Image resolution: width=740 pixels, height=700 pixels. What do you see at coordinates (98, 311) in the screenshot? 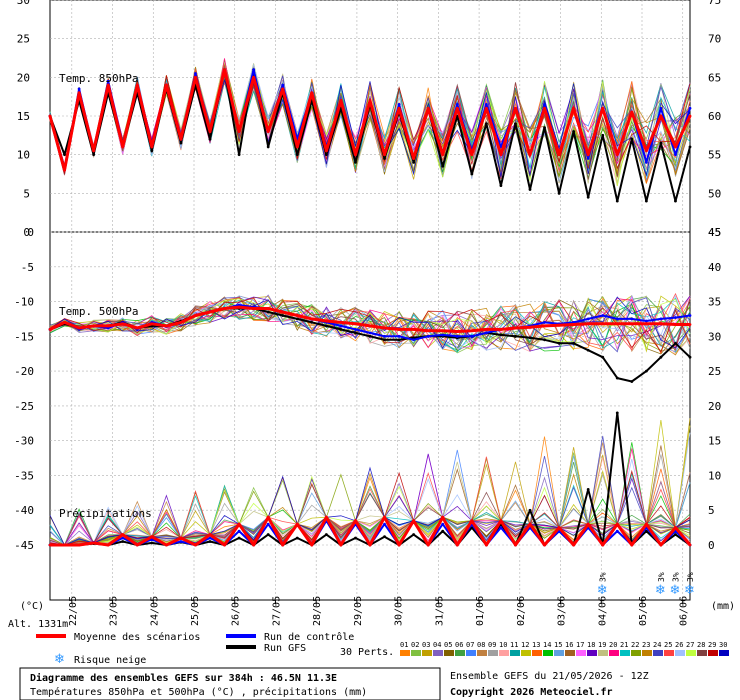
I see `panel-500-title: Temp. 500hPa` at bounding box center [98, 311].